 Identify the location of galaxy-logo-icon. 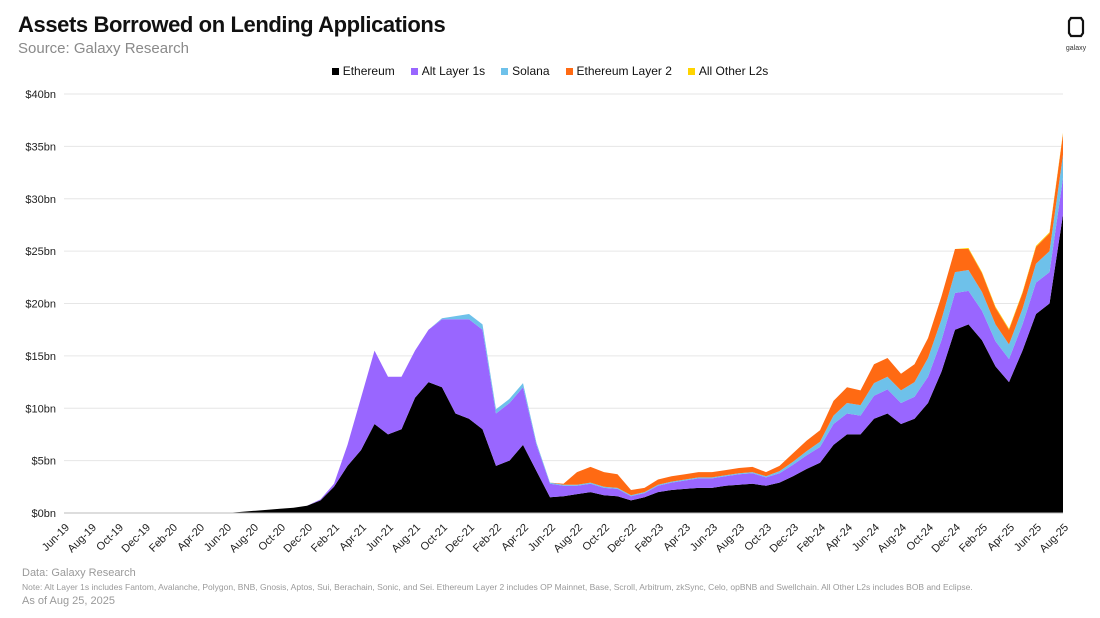
(1076, 27).